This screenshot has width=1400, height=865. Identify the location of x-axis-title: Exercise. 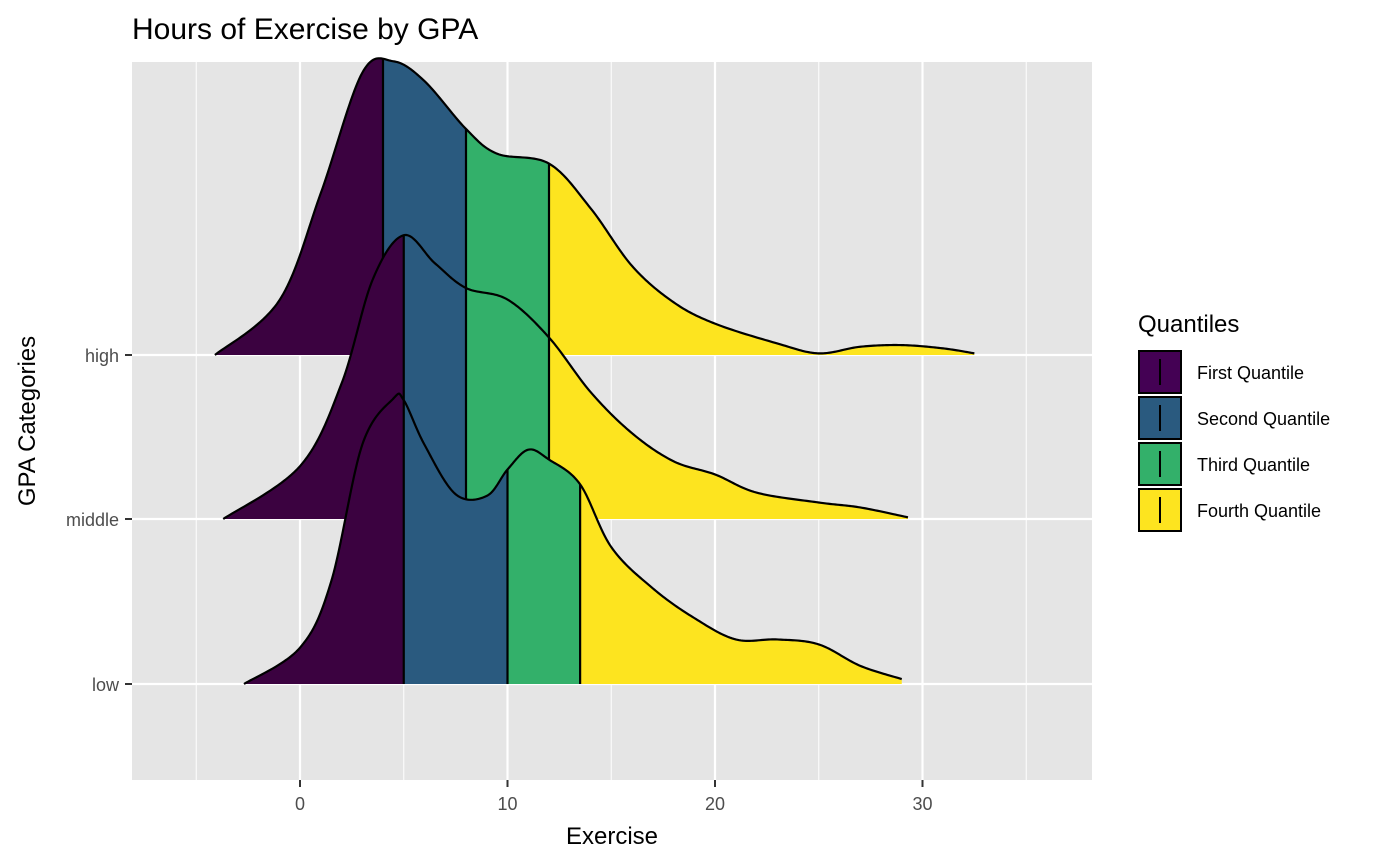
(612, 836).